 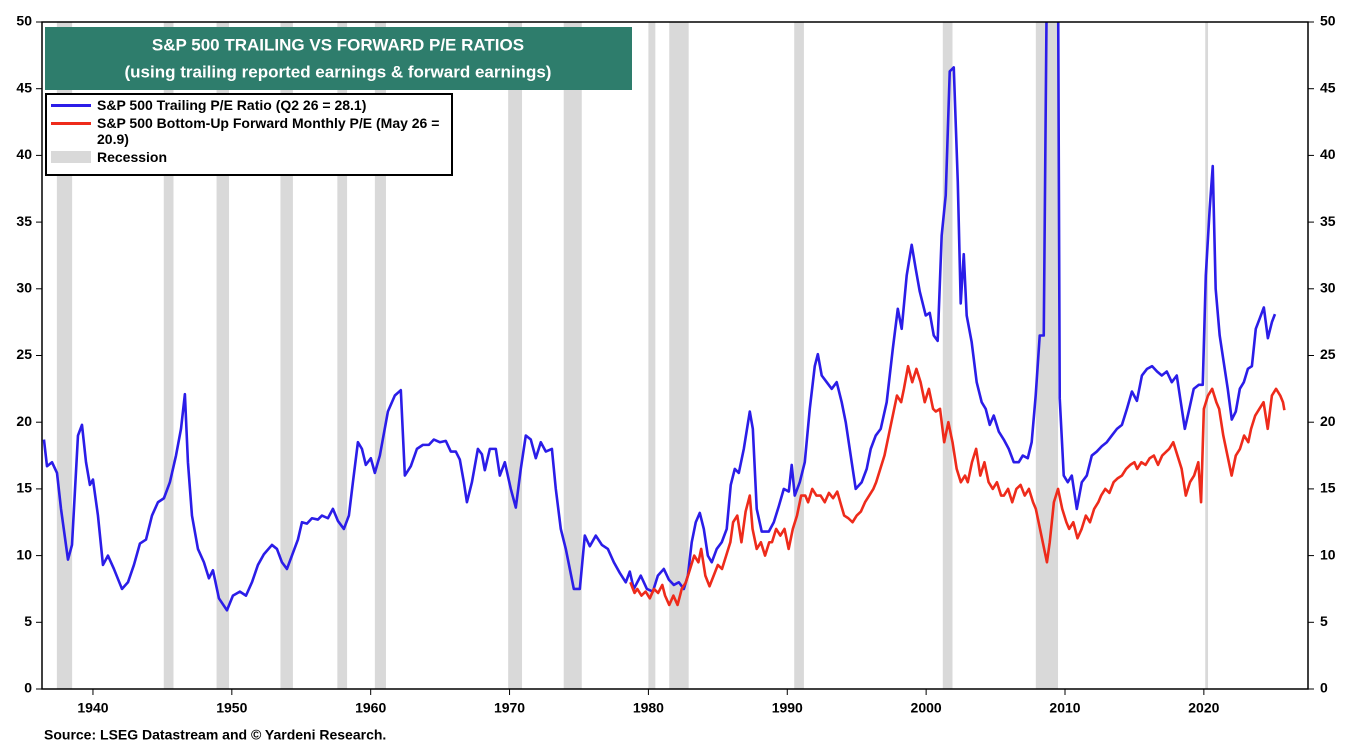 What do you see at coordinates (370, 708) in the screenshot?
I see `x-tick-label: 1960` at bounding box center [370, 708].